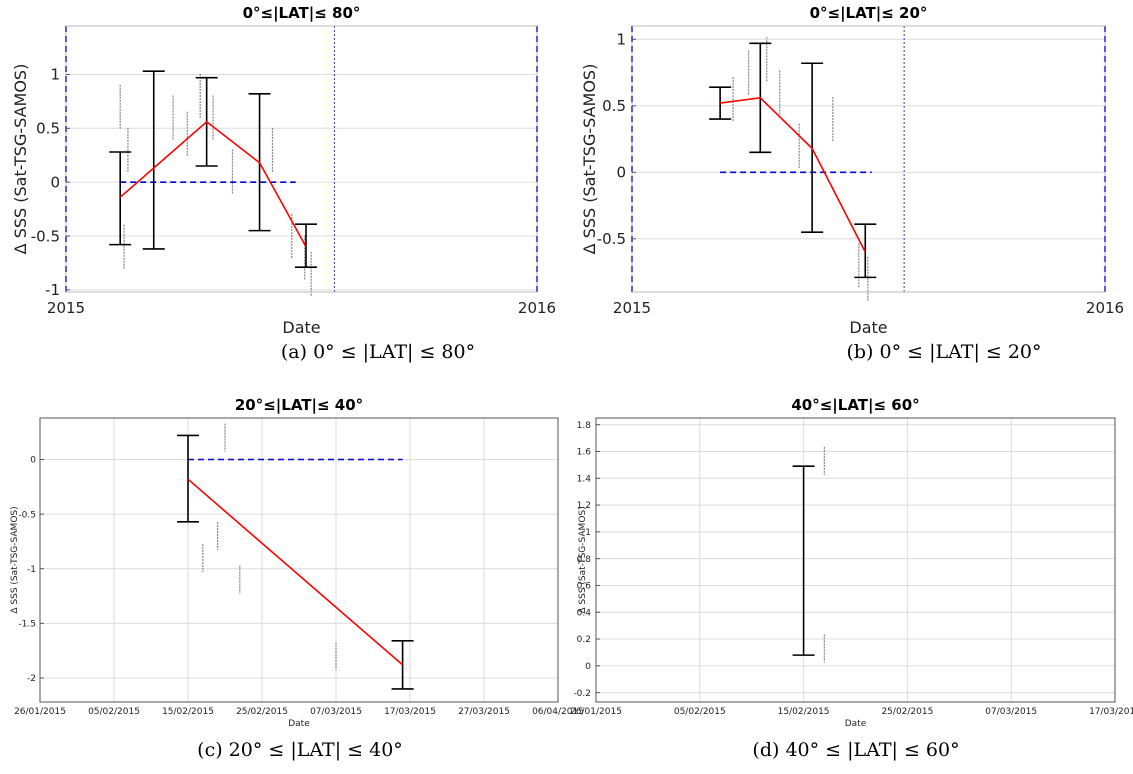 The width and height of the screenshot is (1133, 774). I want to click on subfigure-caption: (d) 40° ≤ |LAT| ≤ 60°, so click(855, 750).